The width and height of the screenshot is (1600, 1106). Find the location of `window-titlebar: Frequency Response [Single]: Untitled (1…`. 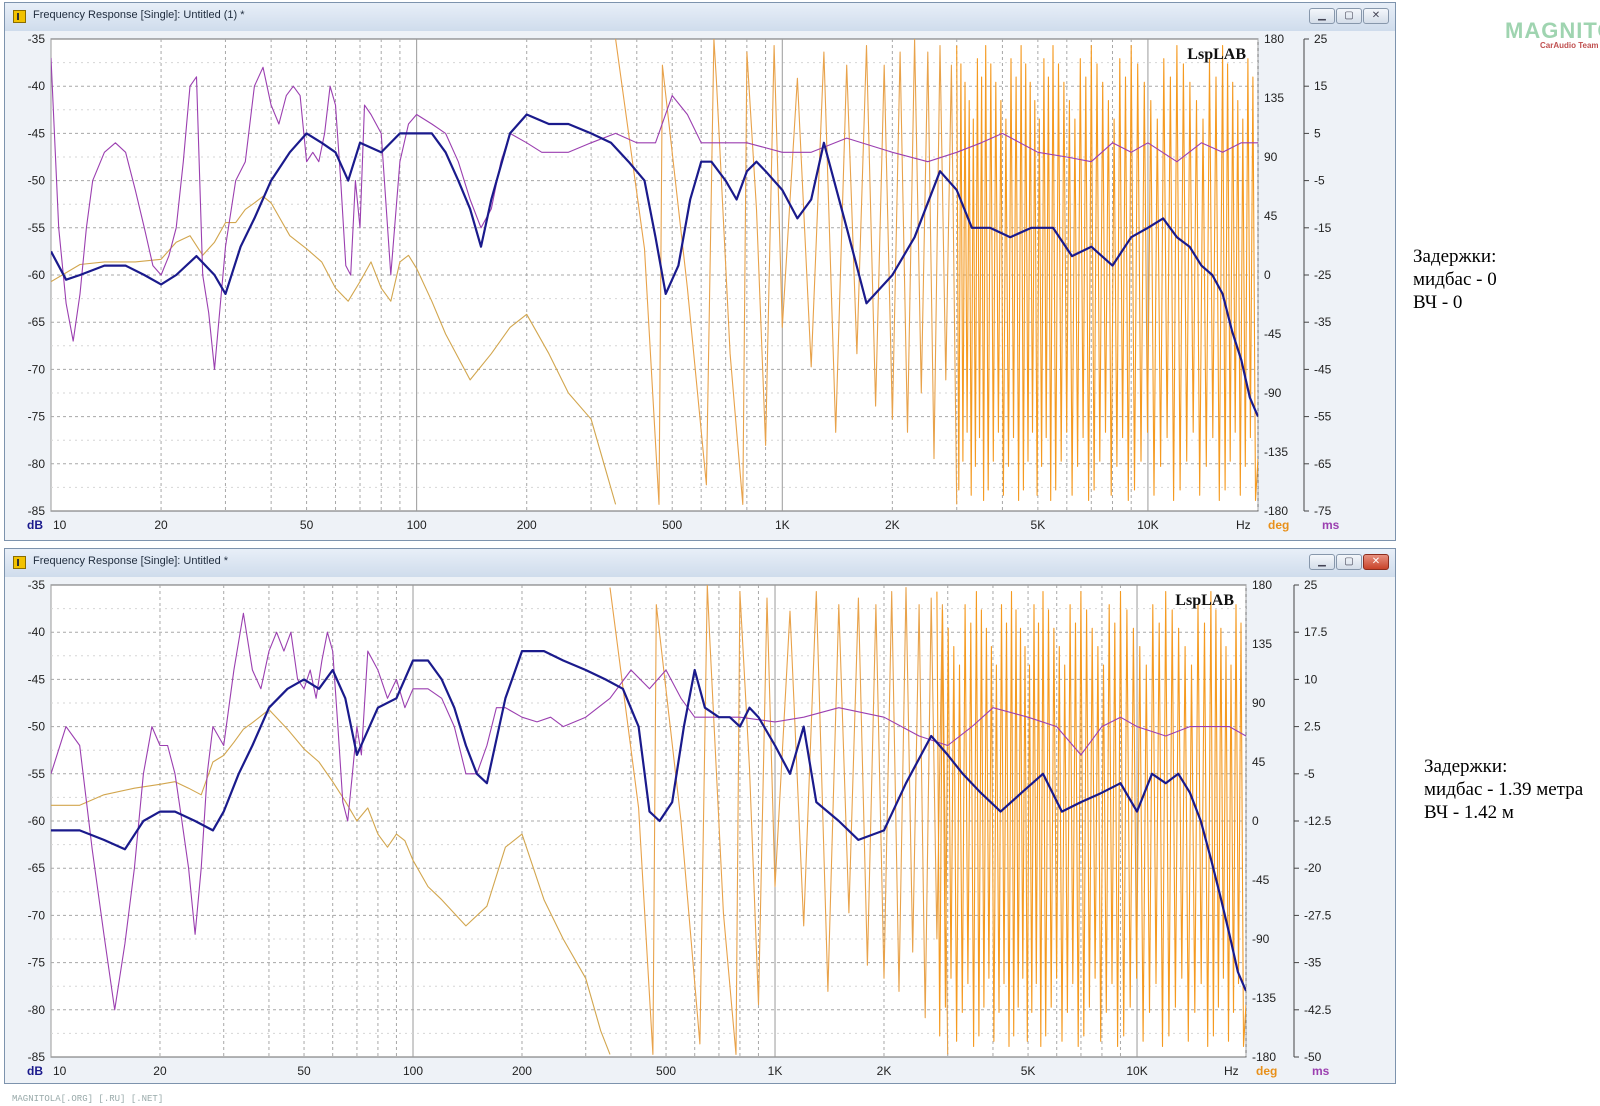

window-titlebar: Frequency Response [Single]: Untitled (1… is located at coordinates (700, 17).